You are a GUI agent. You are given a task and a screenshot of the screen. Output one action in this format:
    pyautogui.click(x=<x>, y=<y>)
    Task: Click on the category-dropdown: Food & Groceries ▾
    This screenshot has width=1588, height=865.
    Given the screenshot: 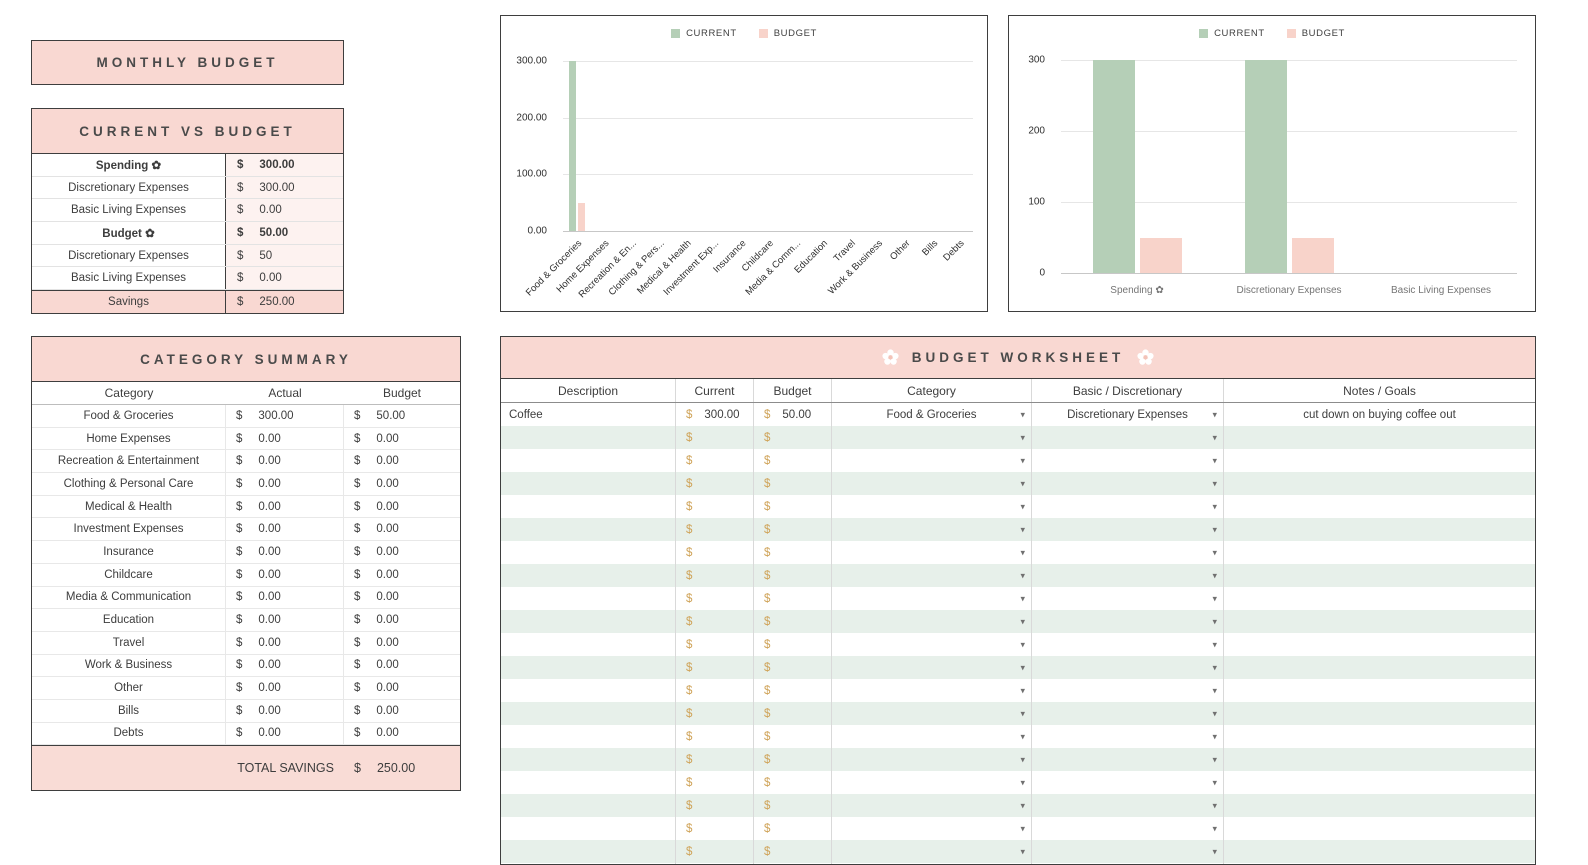 What is the action you would take?
    pyautogui.click(x=932, y=414)
    